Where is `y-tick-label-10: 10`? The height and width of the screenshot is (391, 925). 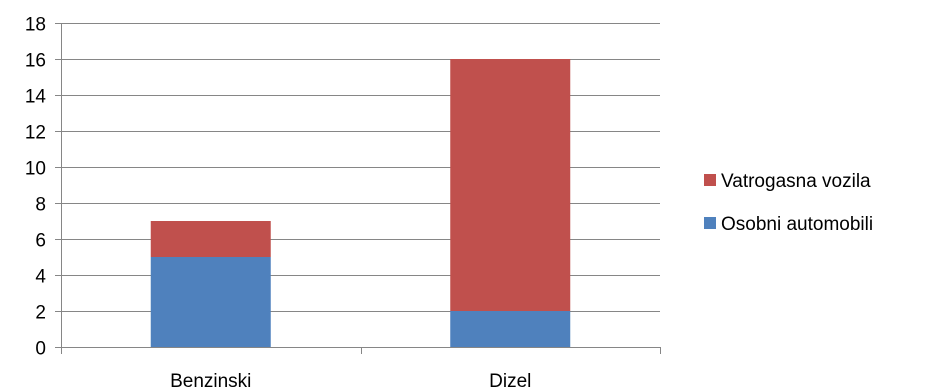 y-tick-label-10: 10 is located at coordinates (35, 169).